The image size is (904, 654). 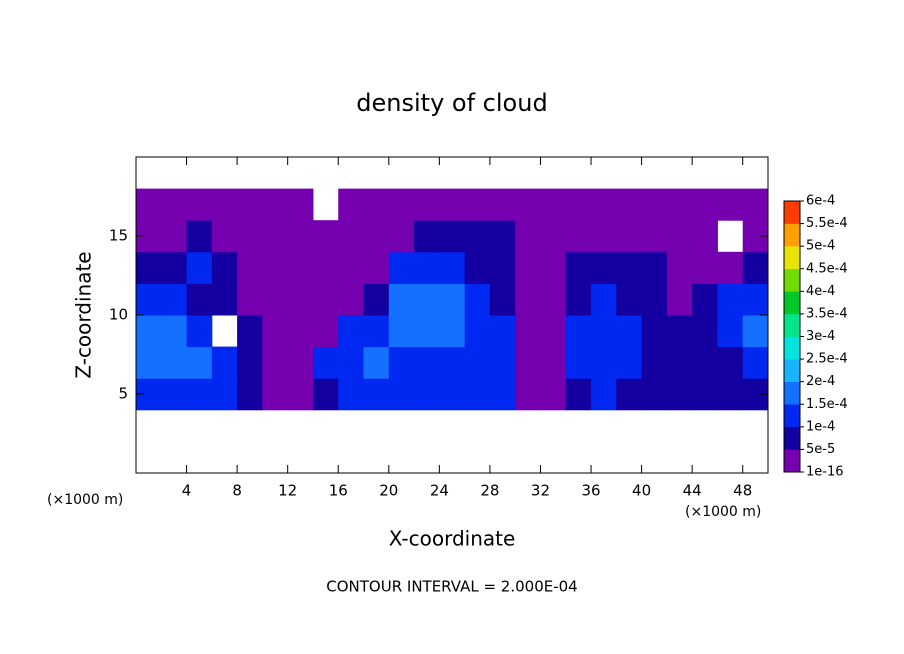 I want to click on colorbar-label: 2.5e-4, so click(x=827, y=359).